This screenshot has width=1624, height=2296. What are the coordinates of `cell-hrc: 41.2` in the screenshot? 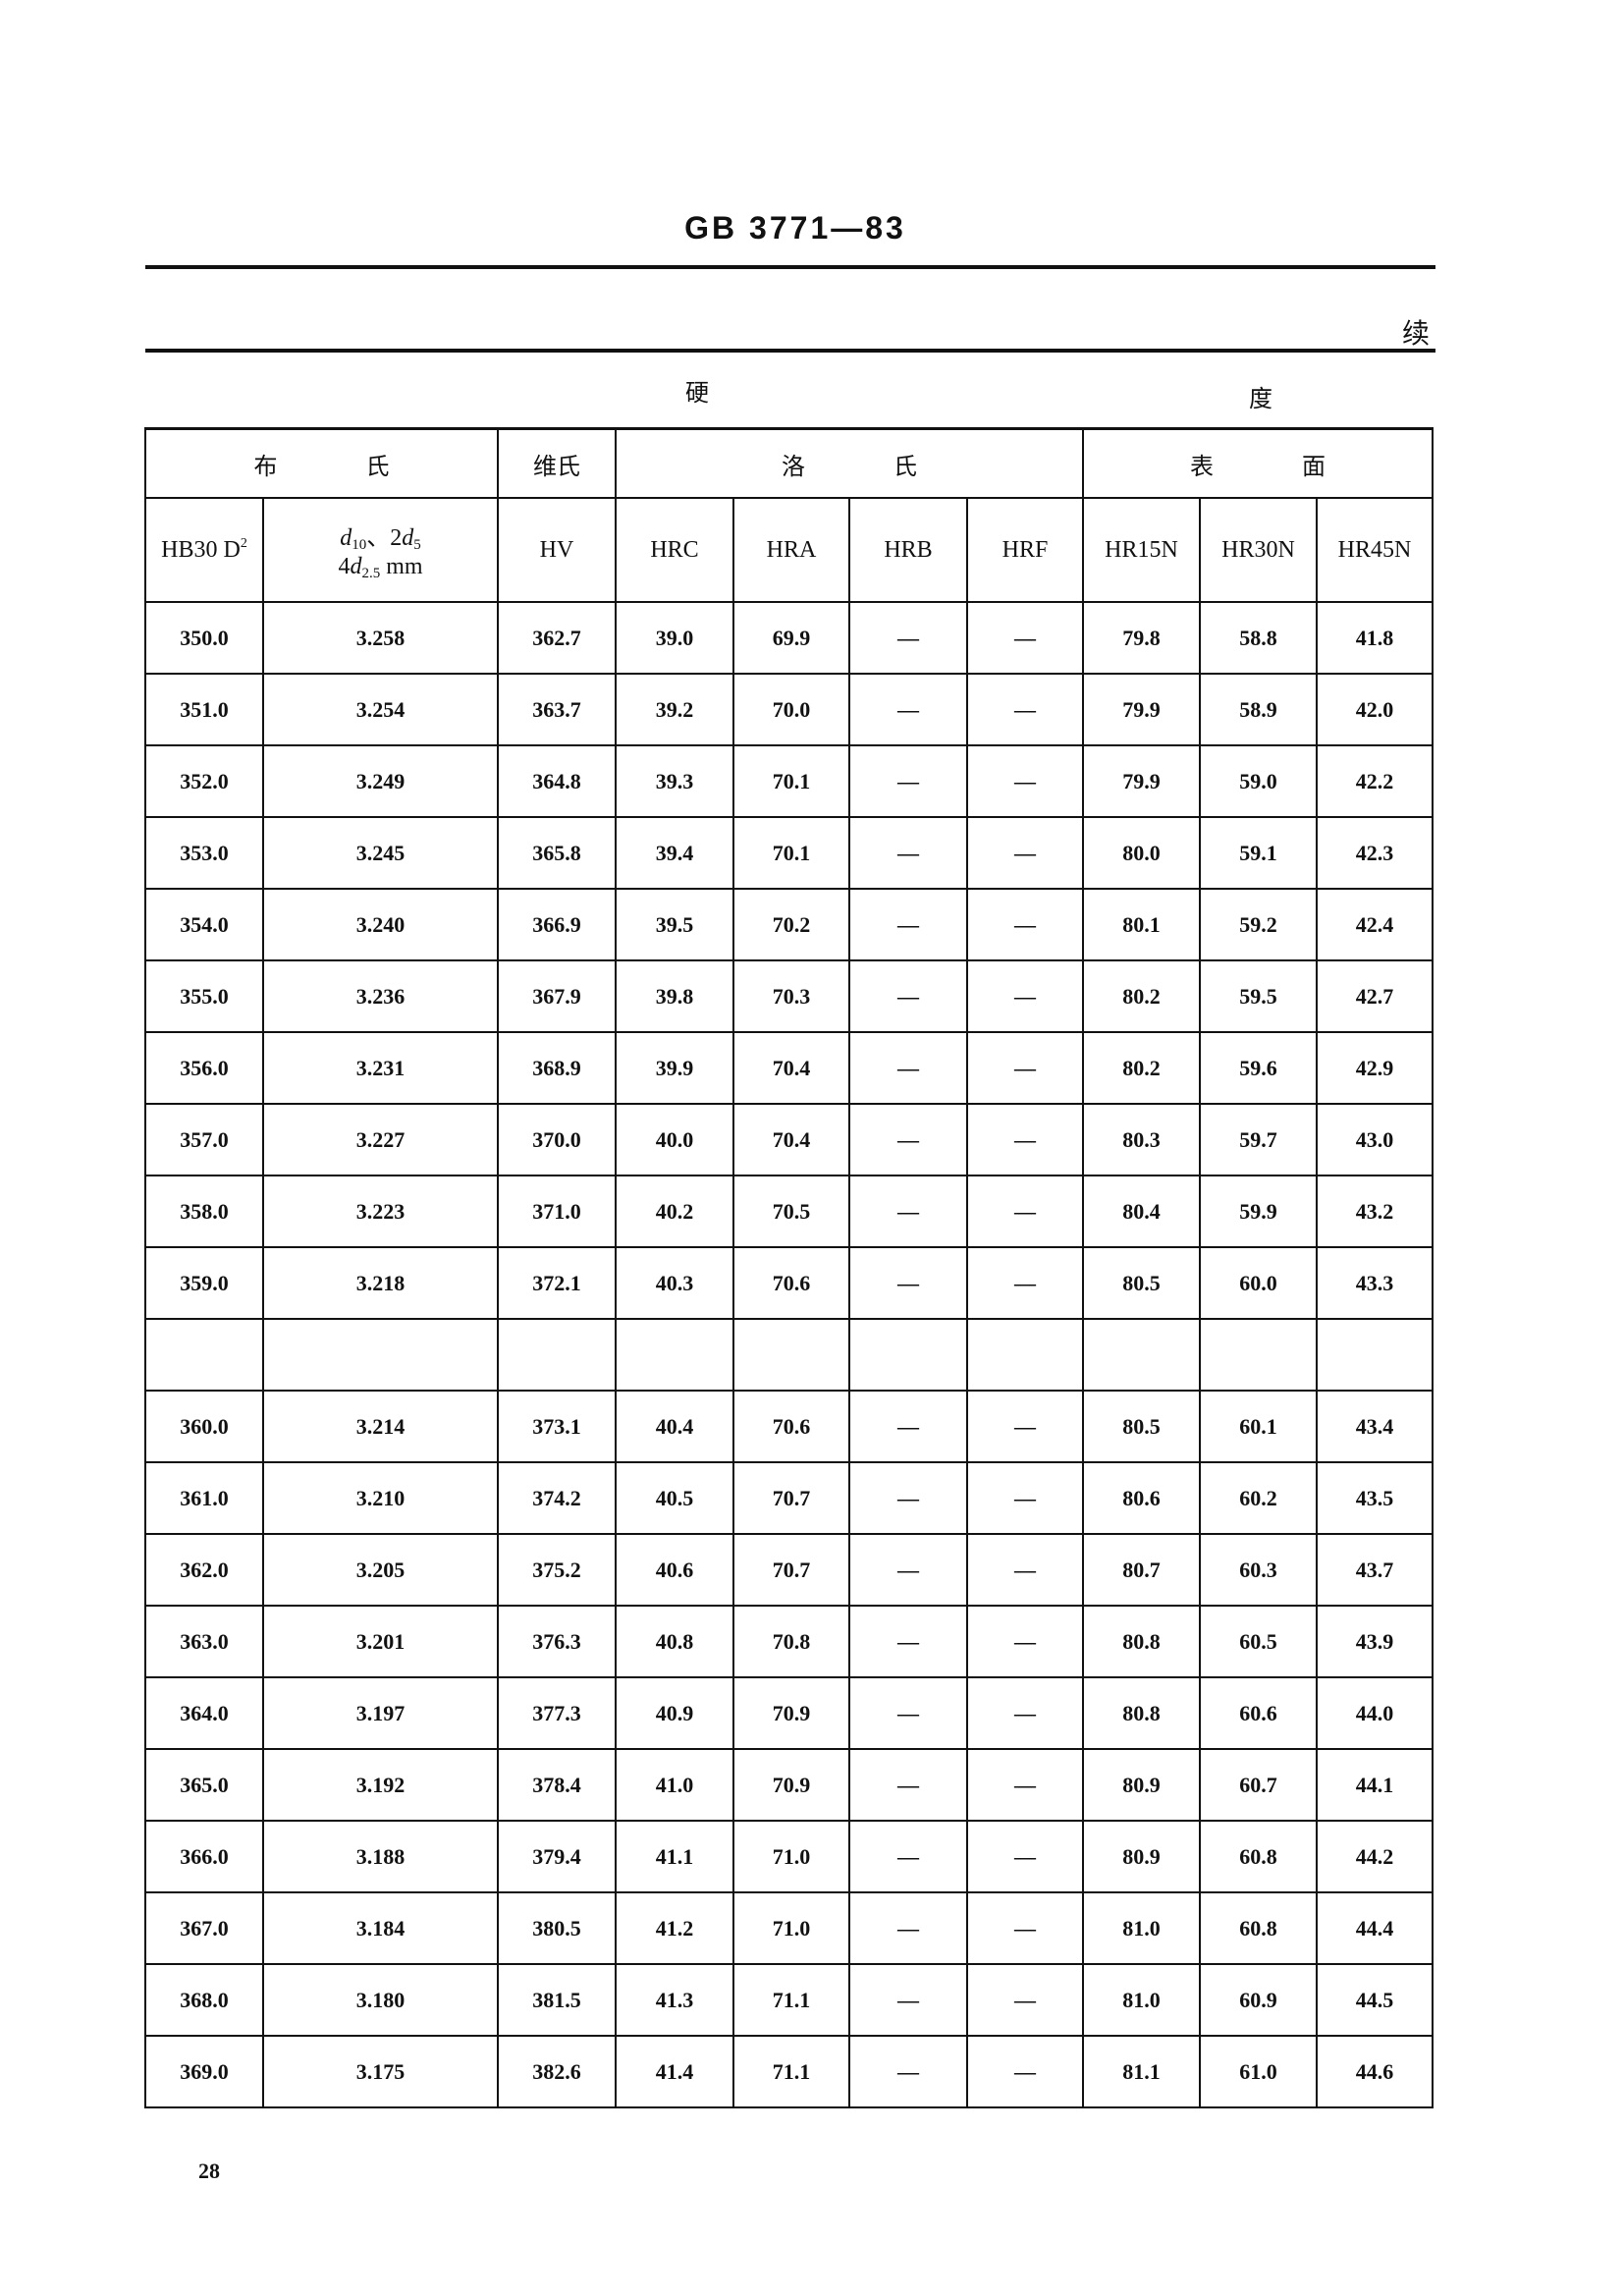 It's located at (674, 1928).